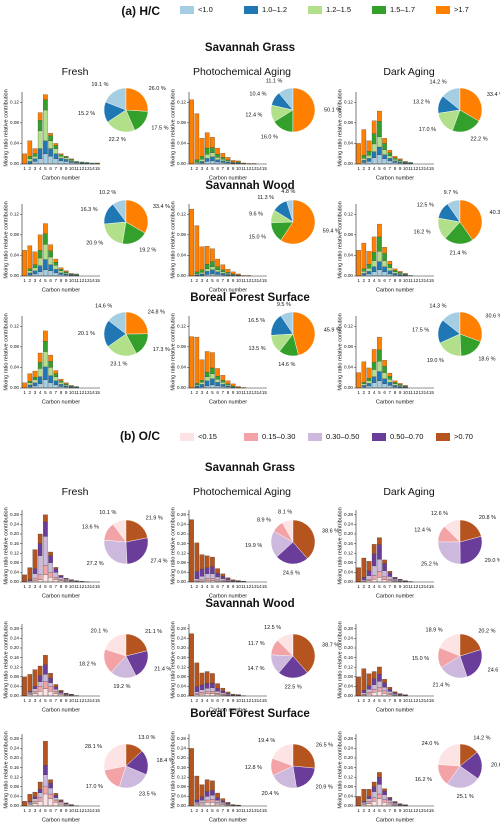  Describe the element at coordinates (157, 89) in the screenshot. I see `pie-label: 26.0 %` at that location.